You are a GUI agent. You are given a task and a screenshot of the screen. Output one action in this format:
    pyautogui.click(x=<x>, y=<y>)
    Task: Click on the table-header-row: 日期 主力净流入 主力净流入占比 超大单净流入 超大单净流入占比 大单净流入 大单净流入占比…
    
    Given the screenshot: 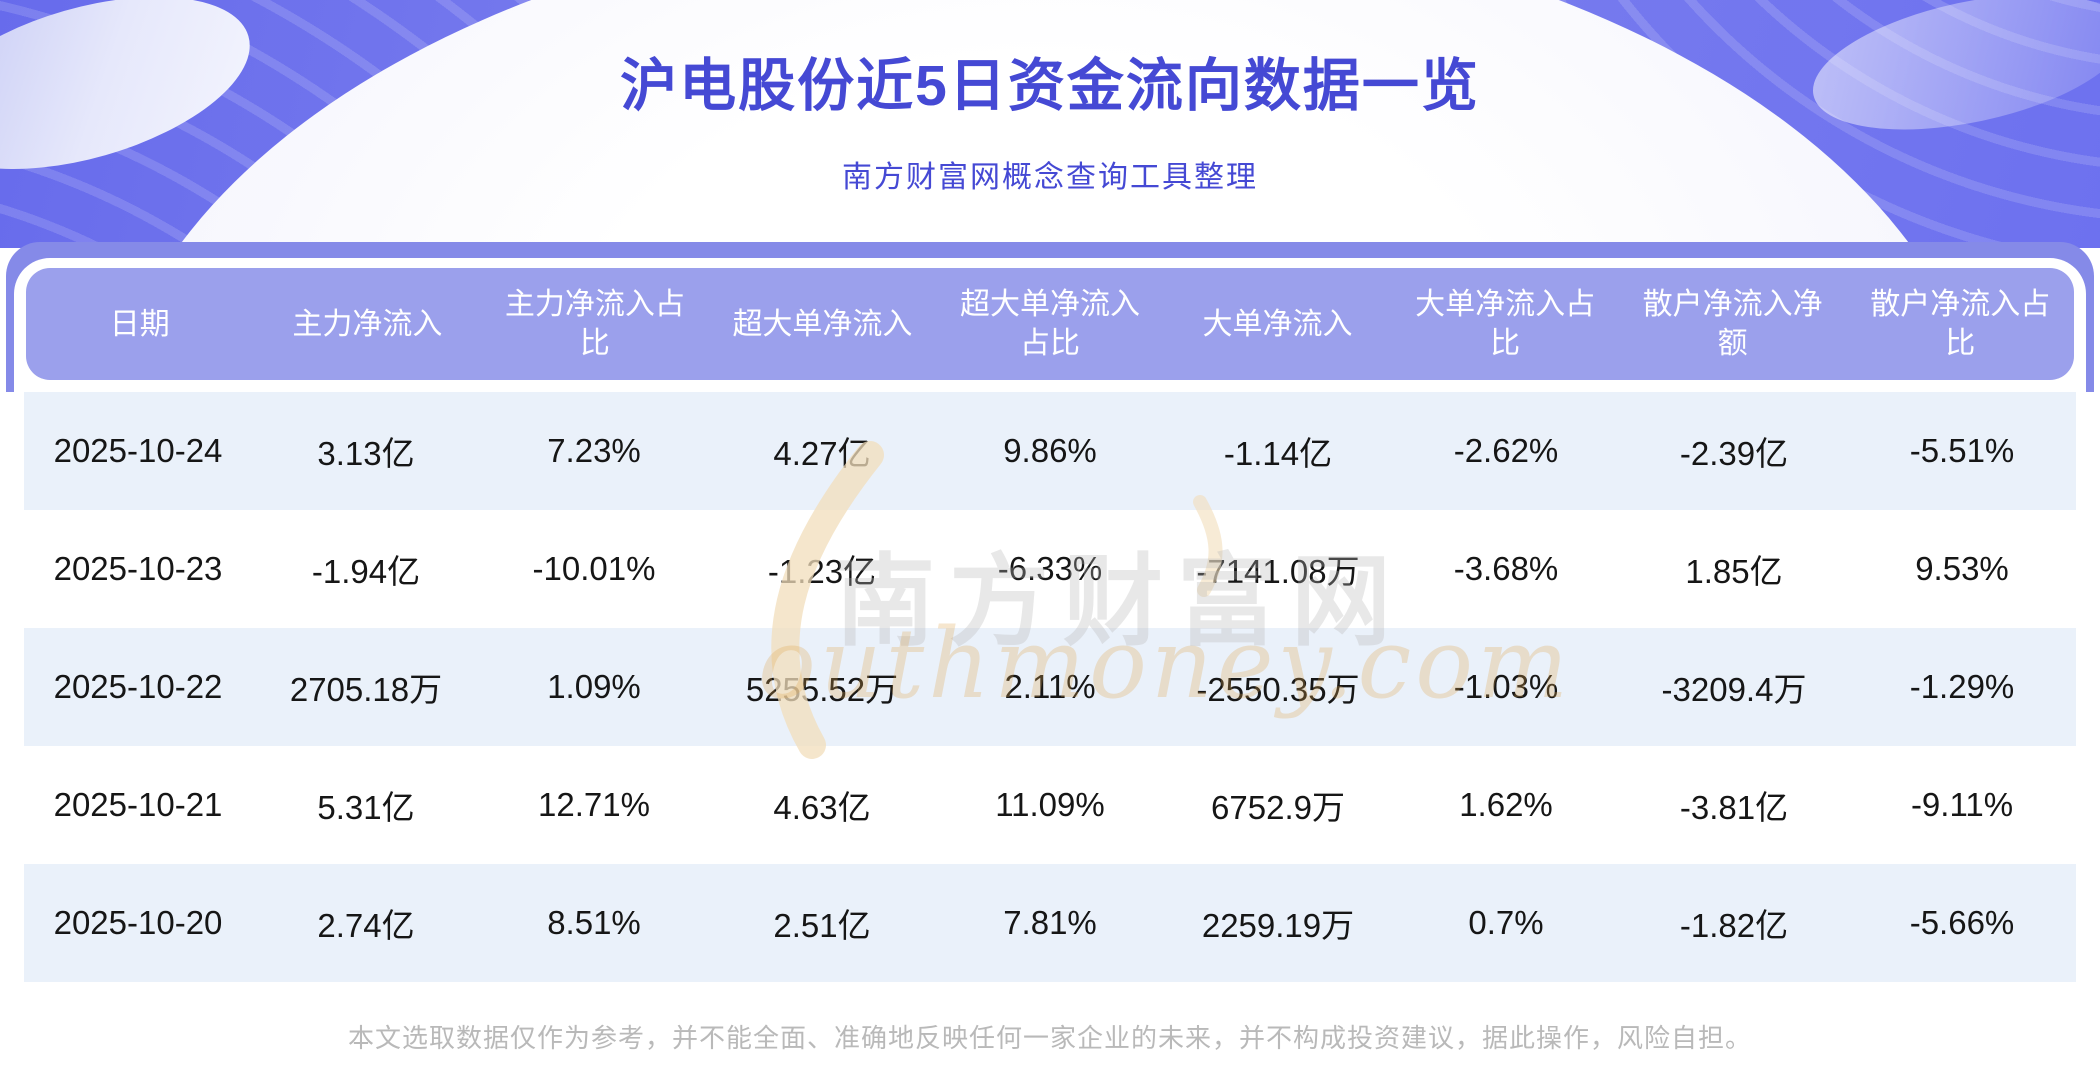 What is the action you would take?
    pyautogui.click(x=1050, y=324)
    